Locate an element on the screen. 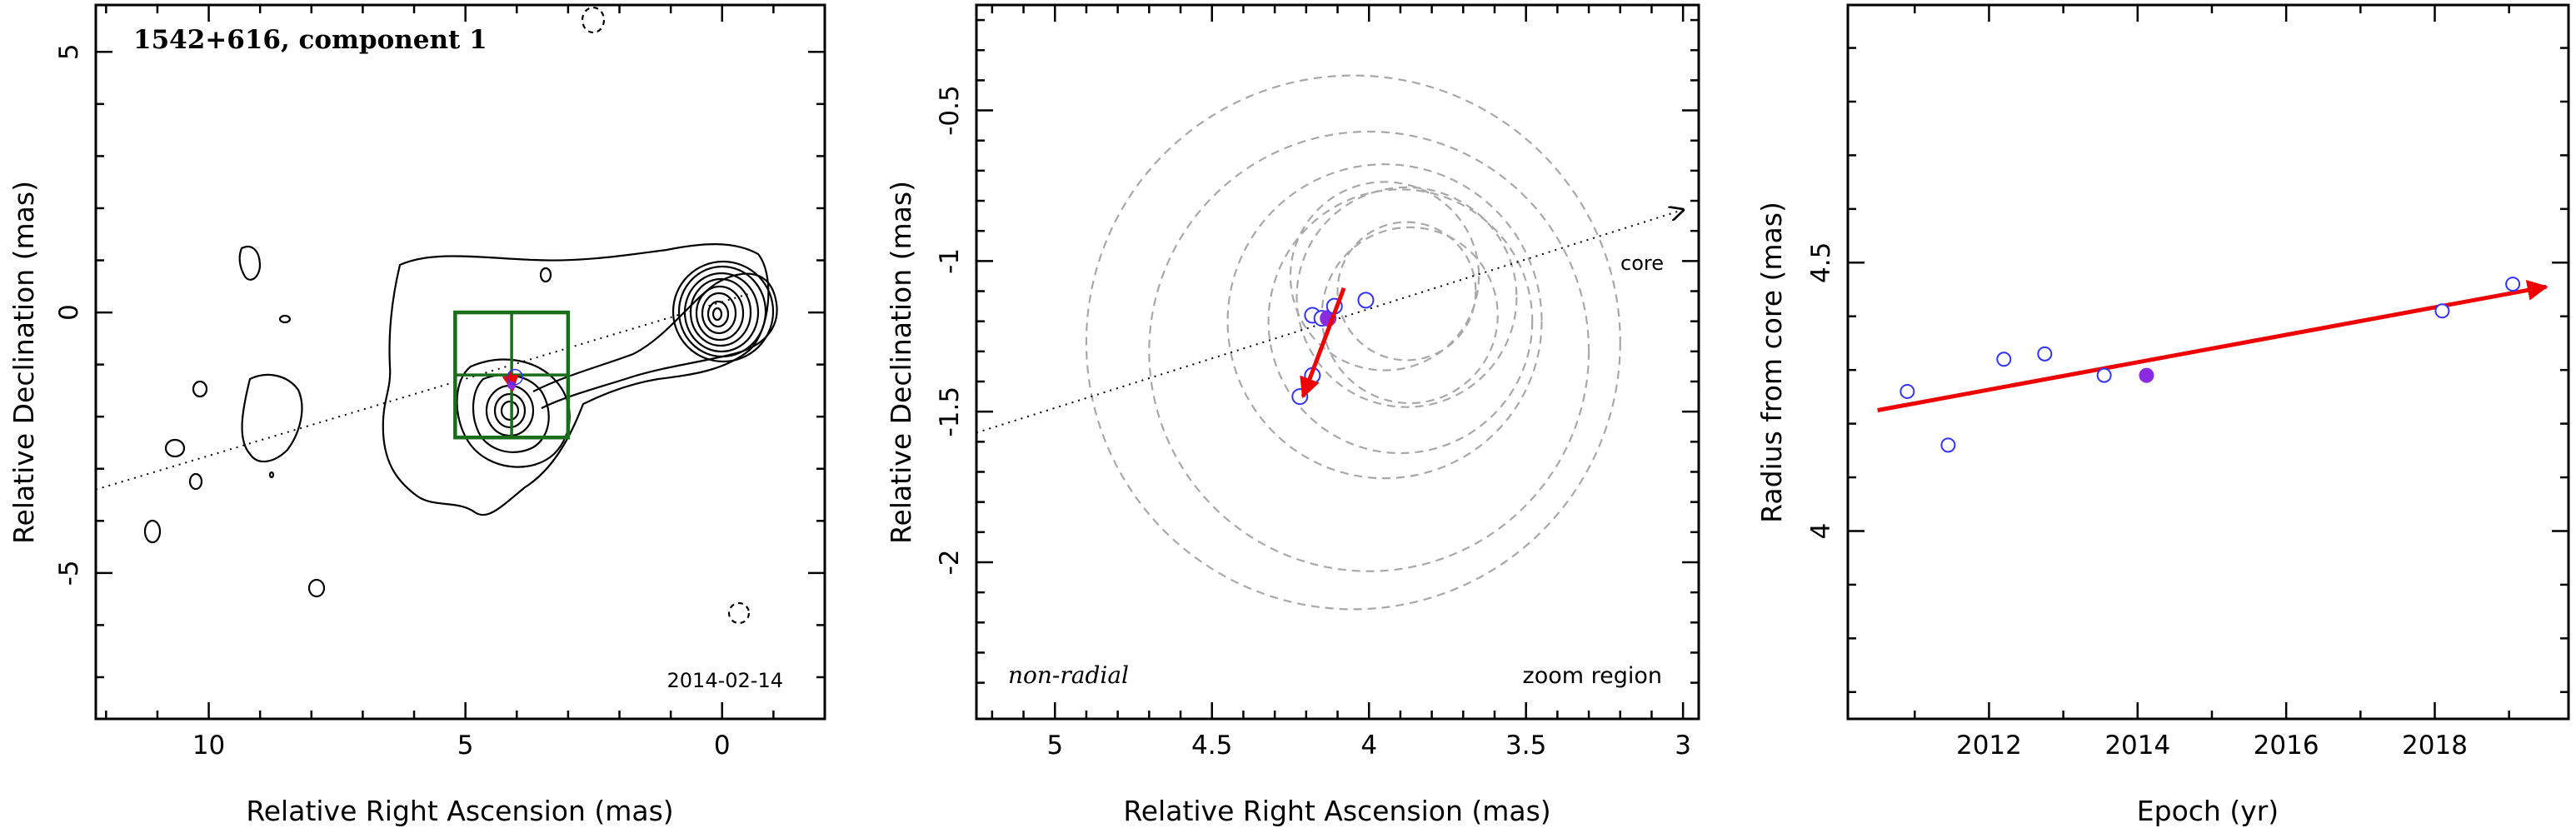 This screenshot has height=833, width=2576. x-tick-label: 3.5 is located at coordinates (1525, 746).